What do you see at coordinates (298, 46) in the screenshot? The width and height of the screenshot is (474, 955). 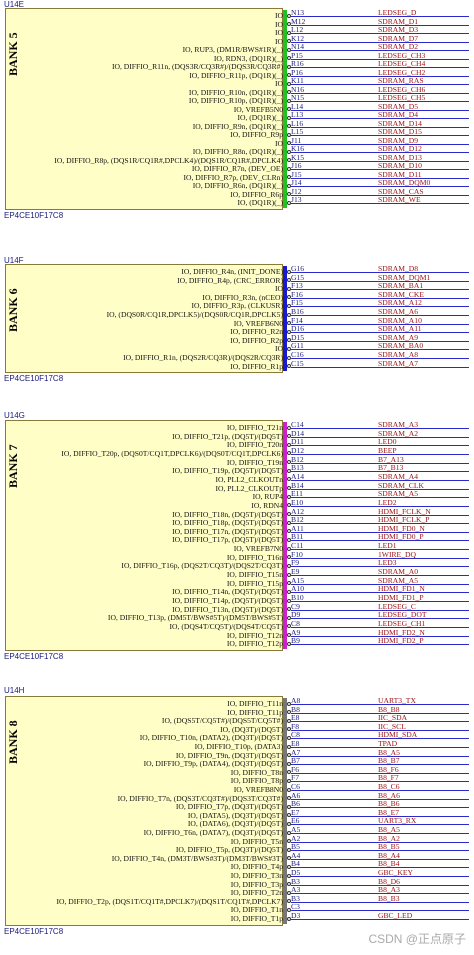 I see `pin-number: N14` at bounding box center [298, 46].